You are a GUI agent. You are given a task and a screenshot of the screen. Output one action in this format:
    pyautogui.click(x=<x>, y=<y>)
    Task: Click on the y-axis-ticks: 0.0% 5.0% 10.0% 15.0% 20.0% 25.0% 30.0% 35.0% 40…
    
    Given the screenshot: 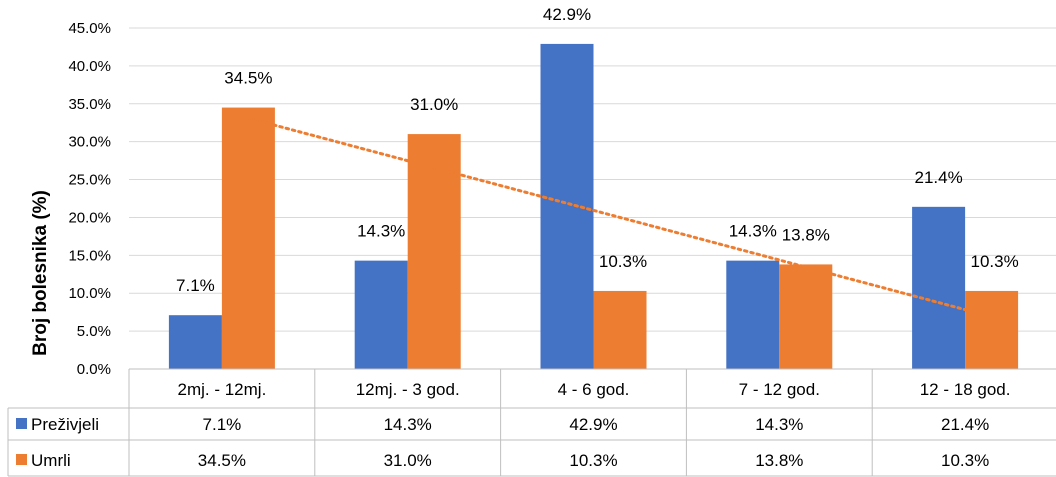 What is the action you would take?
    pyautogui.click(x=89, y=199)
    